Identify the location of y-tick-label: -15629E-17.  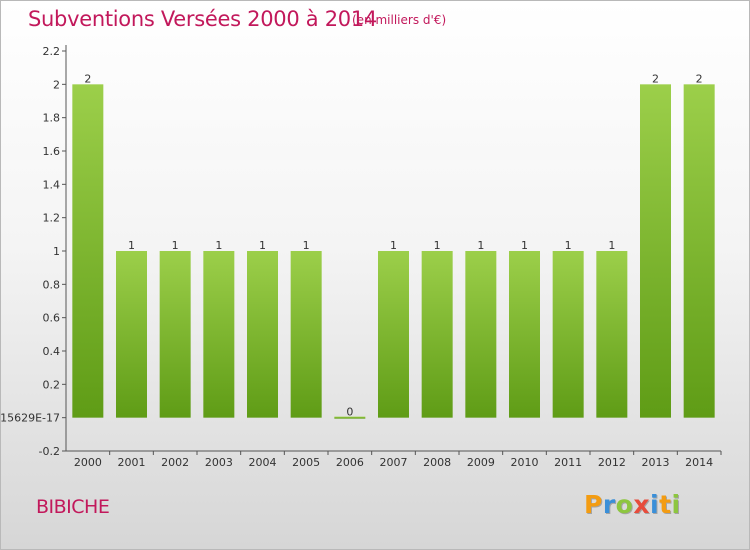
(30, 418).